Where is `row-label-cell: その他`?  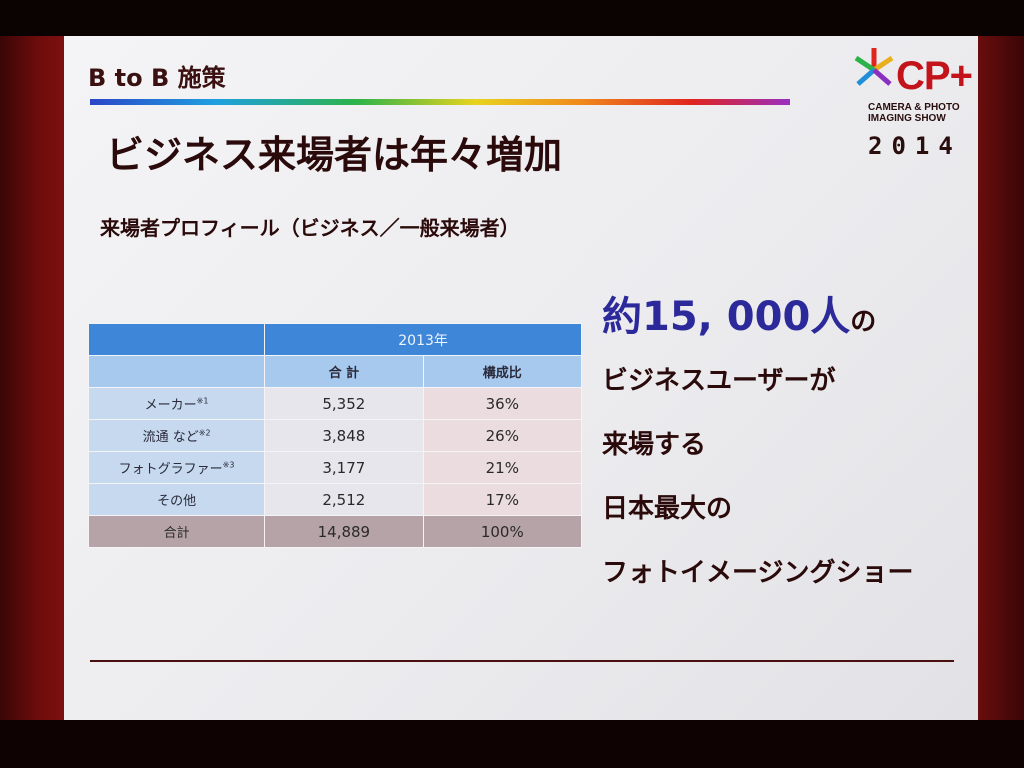
row-label-cell: その他 is located at coordinates (176, 499).